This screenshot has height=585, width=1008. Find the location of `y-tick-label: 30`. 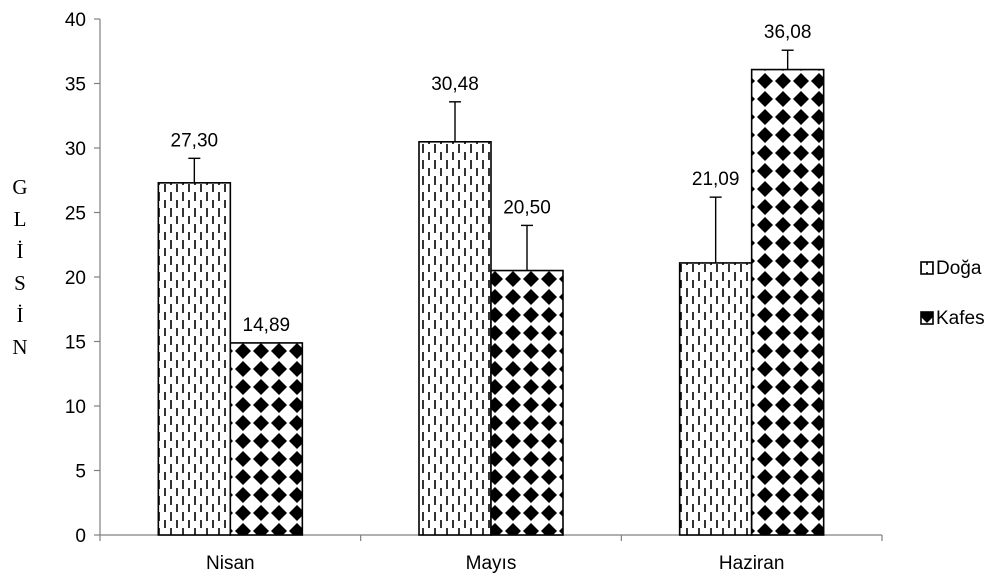

y-tick-label: 30 is located at coordinates (75, 149).